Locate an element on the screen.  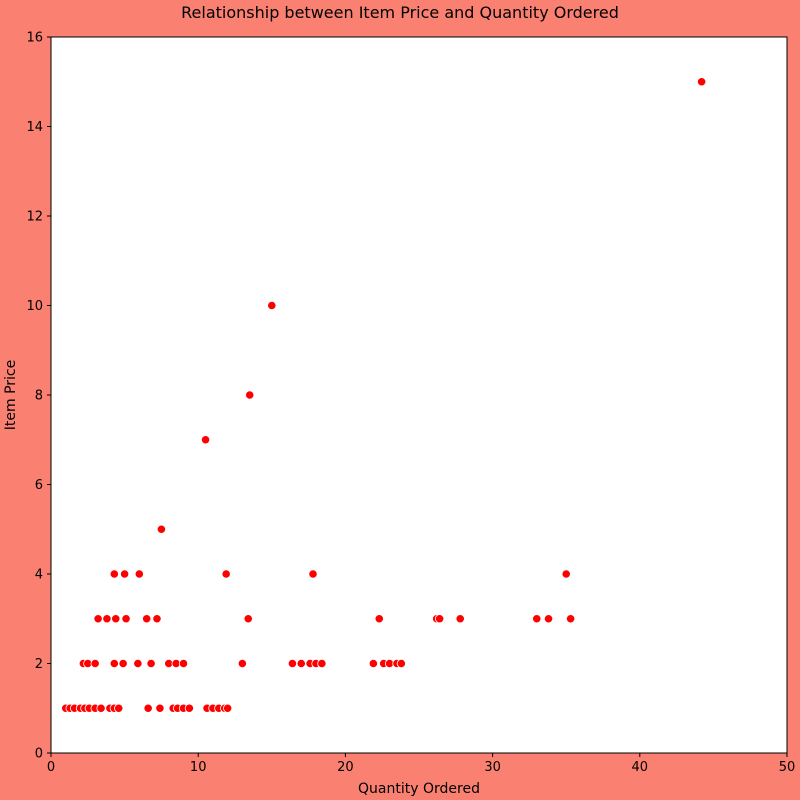
y-tick-label: 4 is located at coordinates (39, 575).